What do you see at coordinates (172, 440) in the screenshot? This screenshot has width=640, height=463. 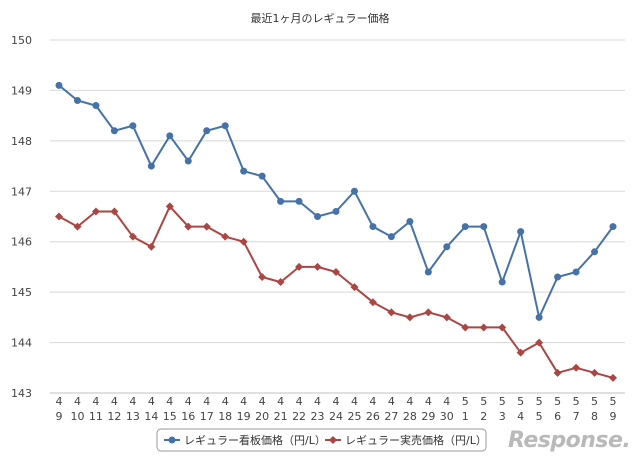 I see `legend-marker-circle` at bounding box center [172, 440].